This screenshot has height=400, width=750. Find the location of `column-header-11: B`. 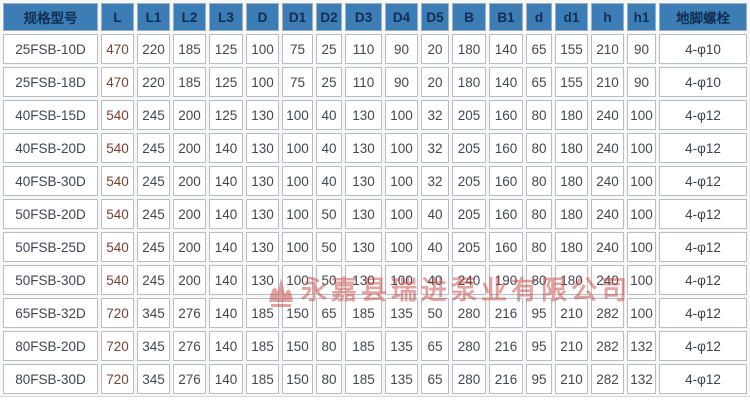

column-header-11: B is located at coordinates (469, 17).